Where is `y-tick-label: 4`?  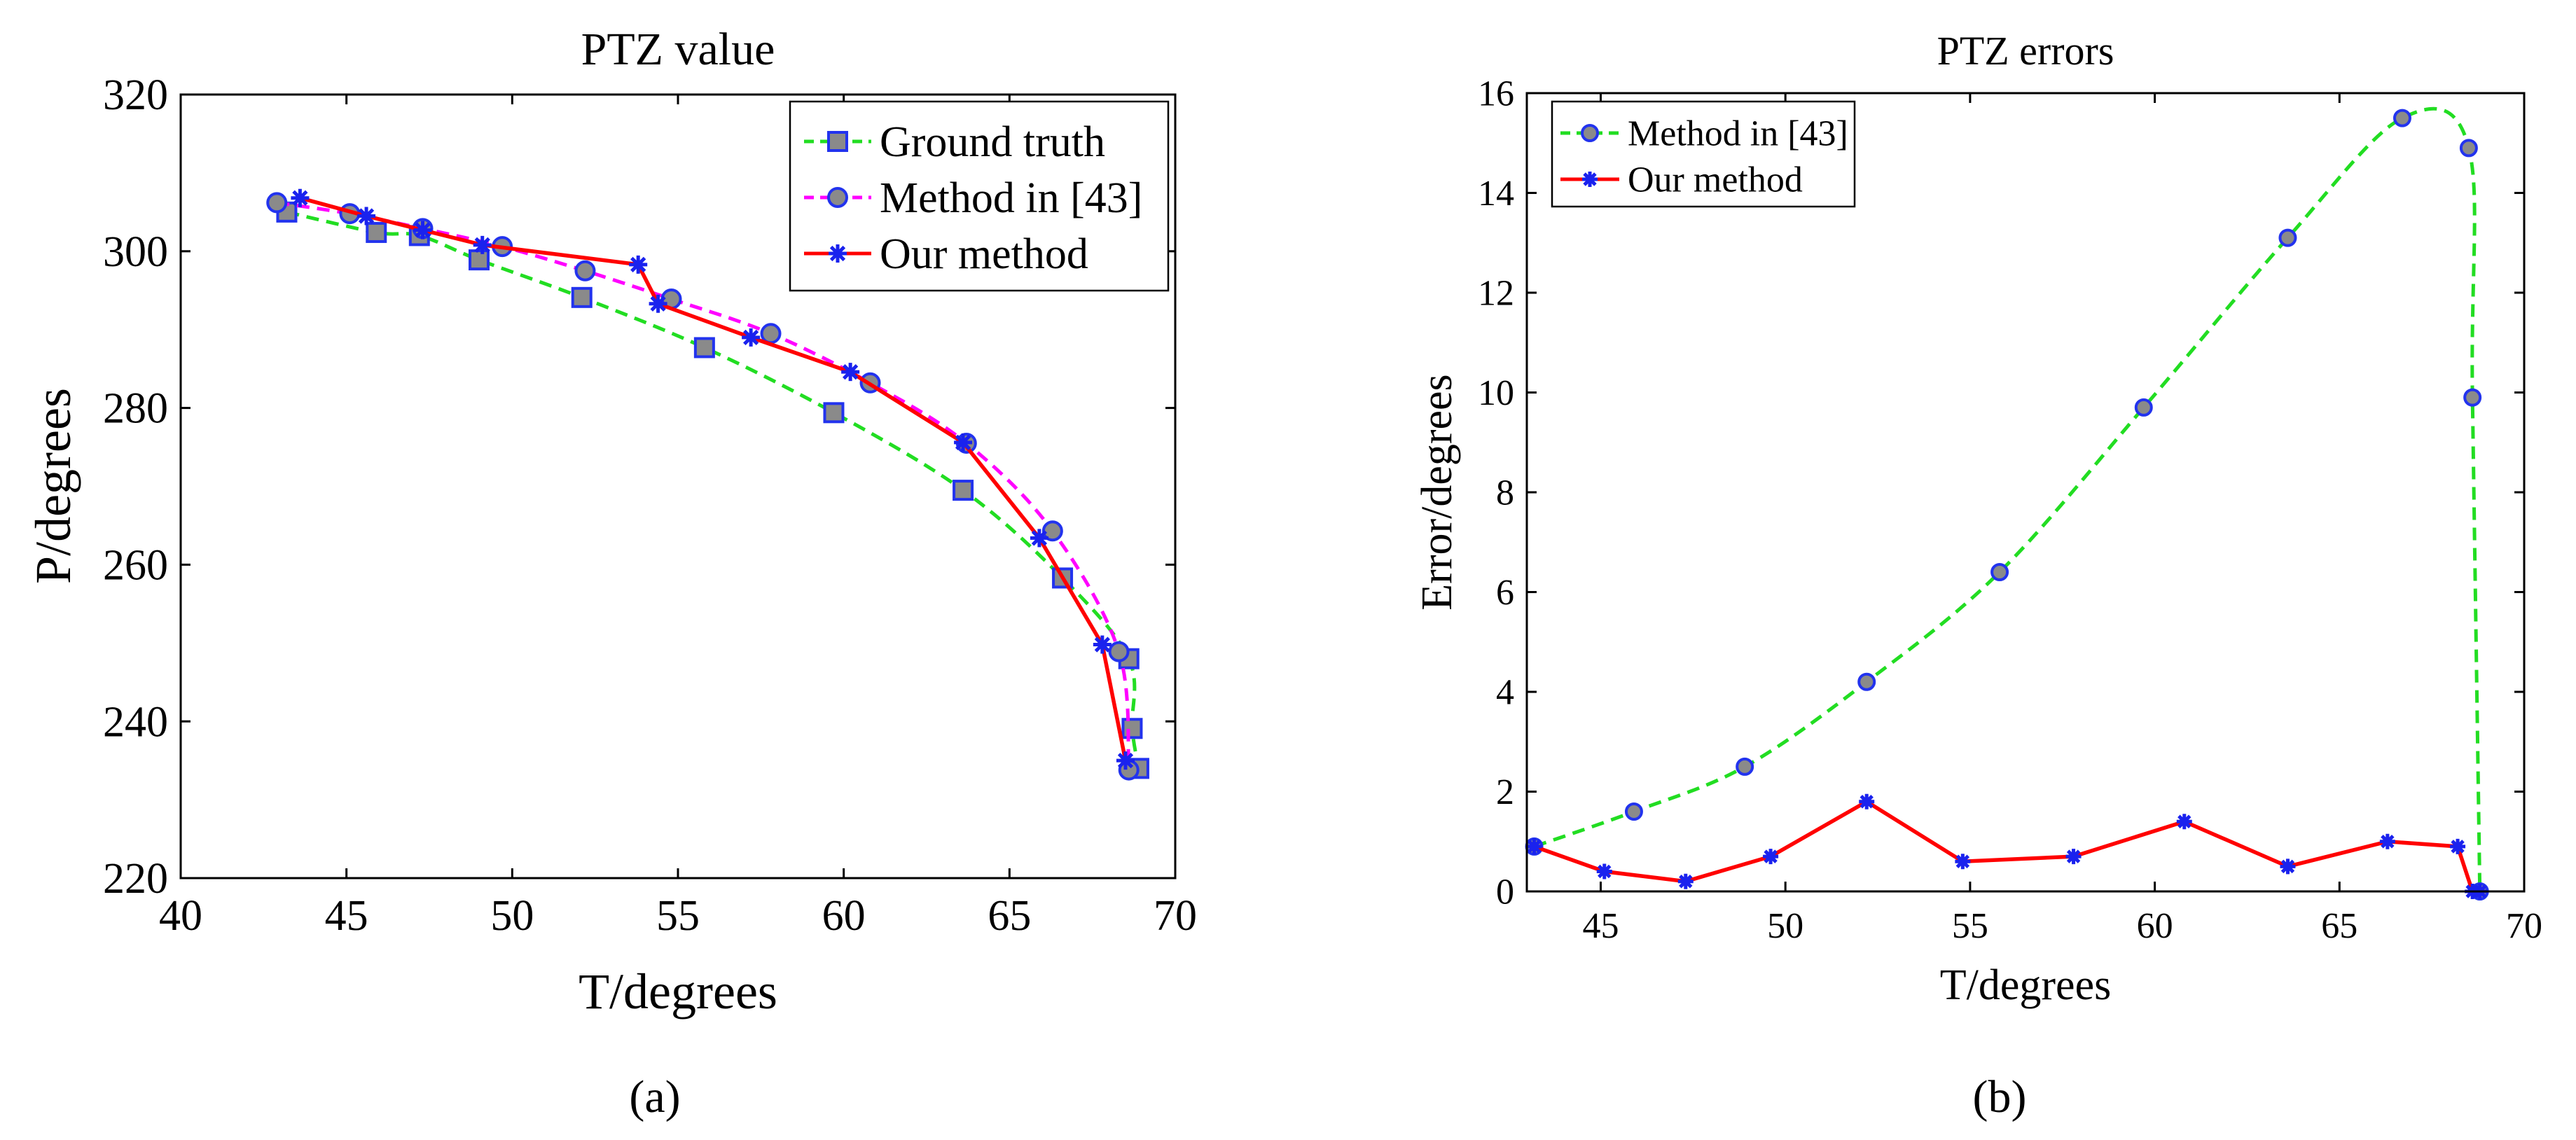 y-tick-label: 4 is located at coordinates (1505, 693).